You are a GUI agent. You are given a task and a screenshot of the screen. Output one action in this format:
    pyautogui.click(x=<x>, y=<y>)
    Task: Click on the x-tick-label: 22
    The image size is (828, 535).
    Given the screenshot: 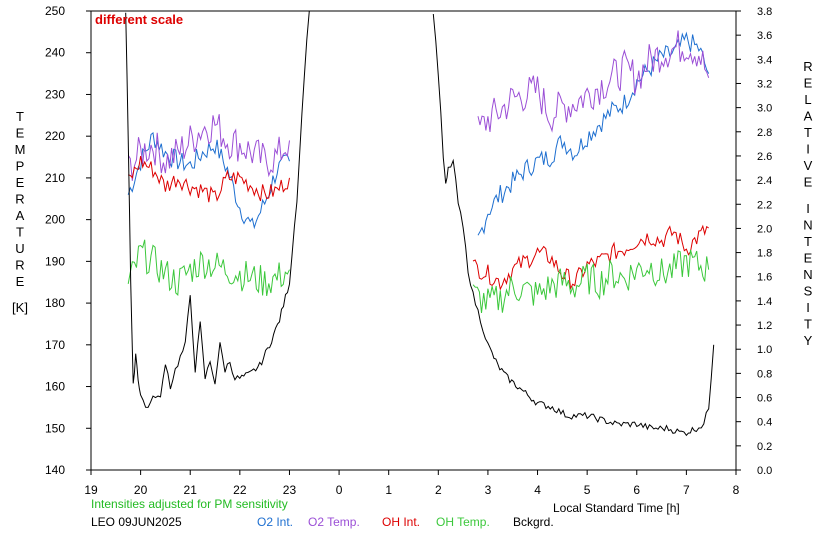 What is the action you would take?
    pyautogui.click(x=240, y=490)
    